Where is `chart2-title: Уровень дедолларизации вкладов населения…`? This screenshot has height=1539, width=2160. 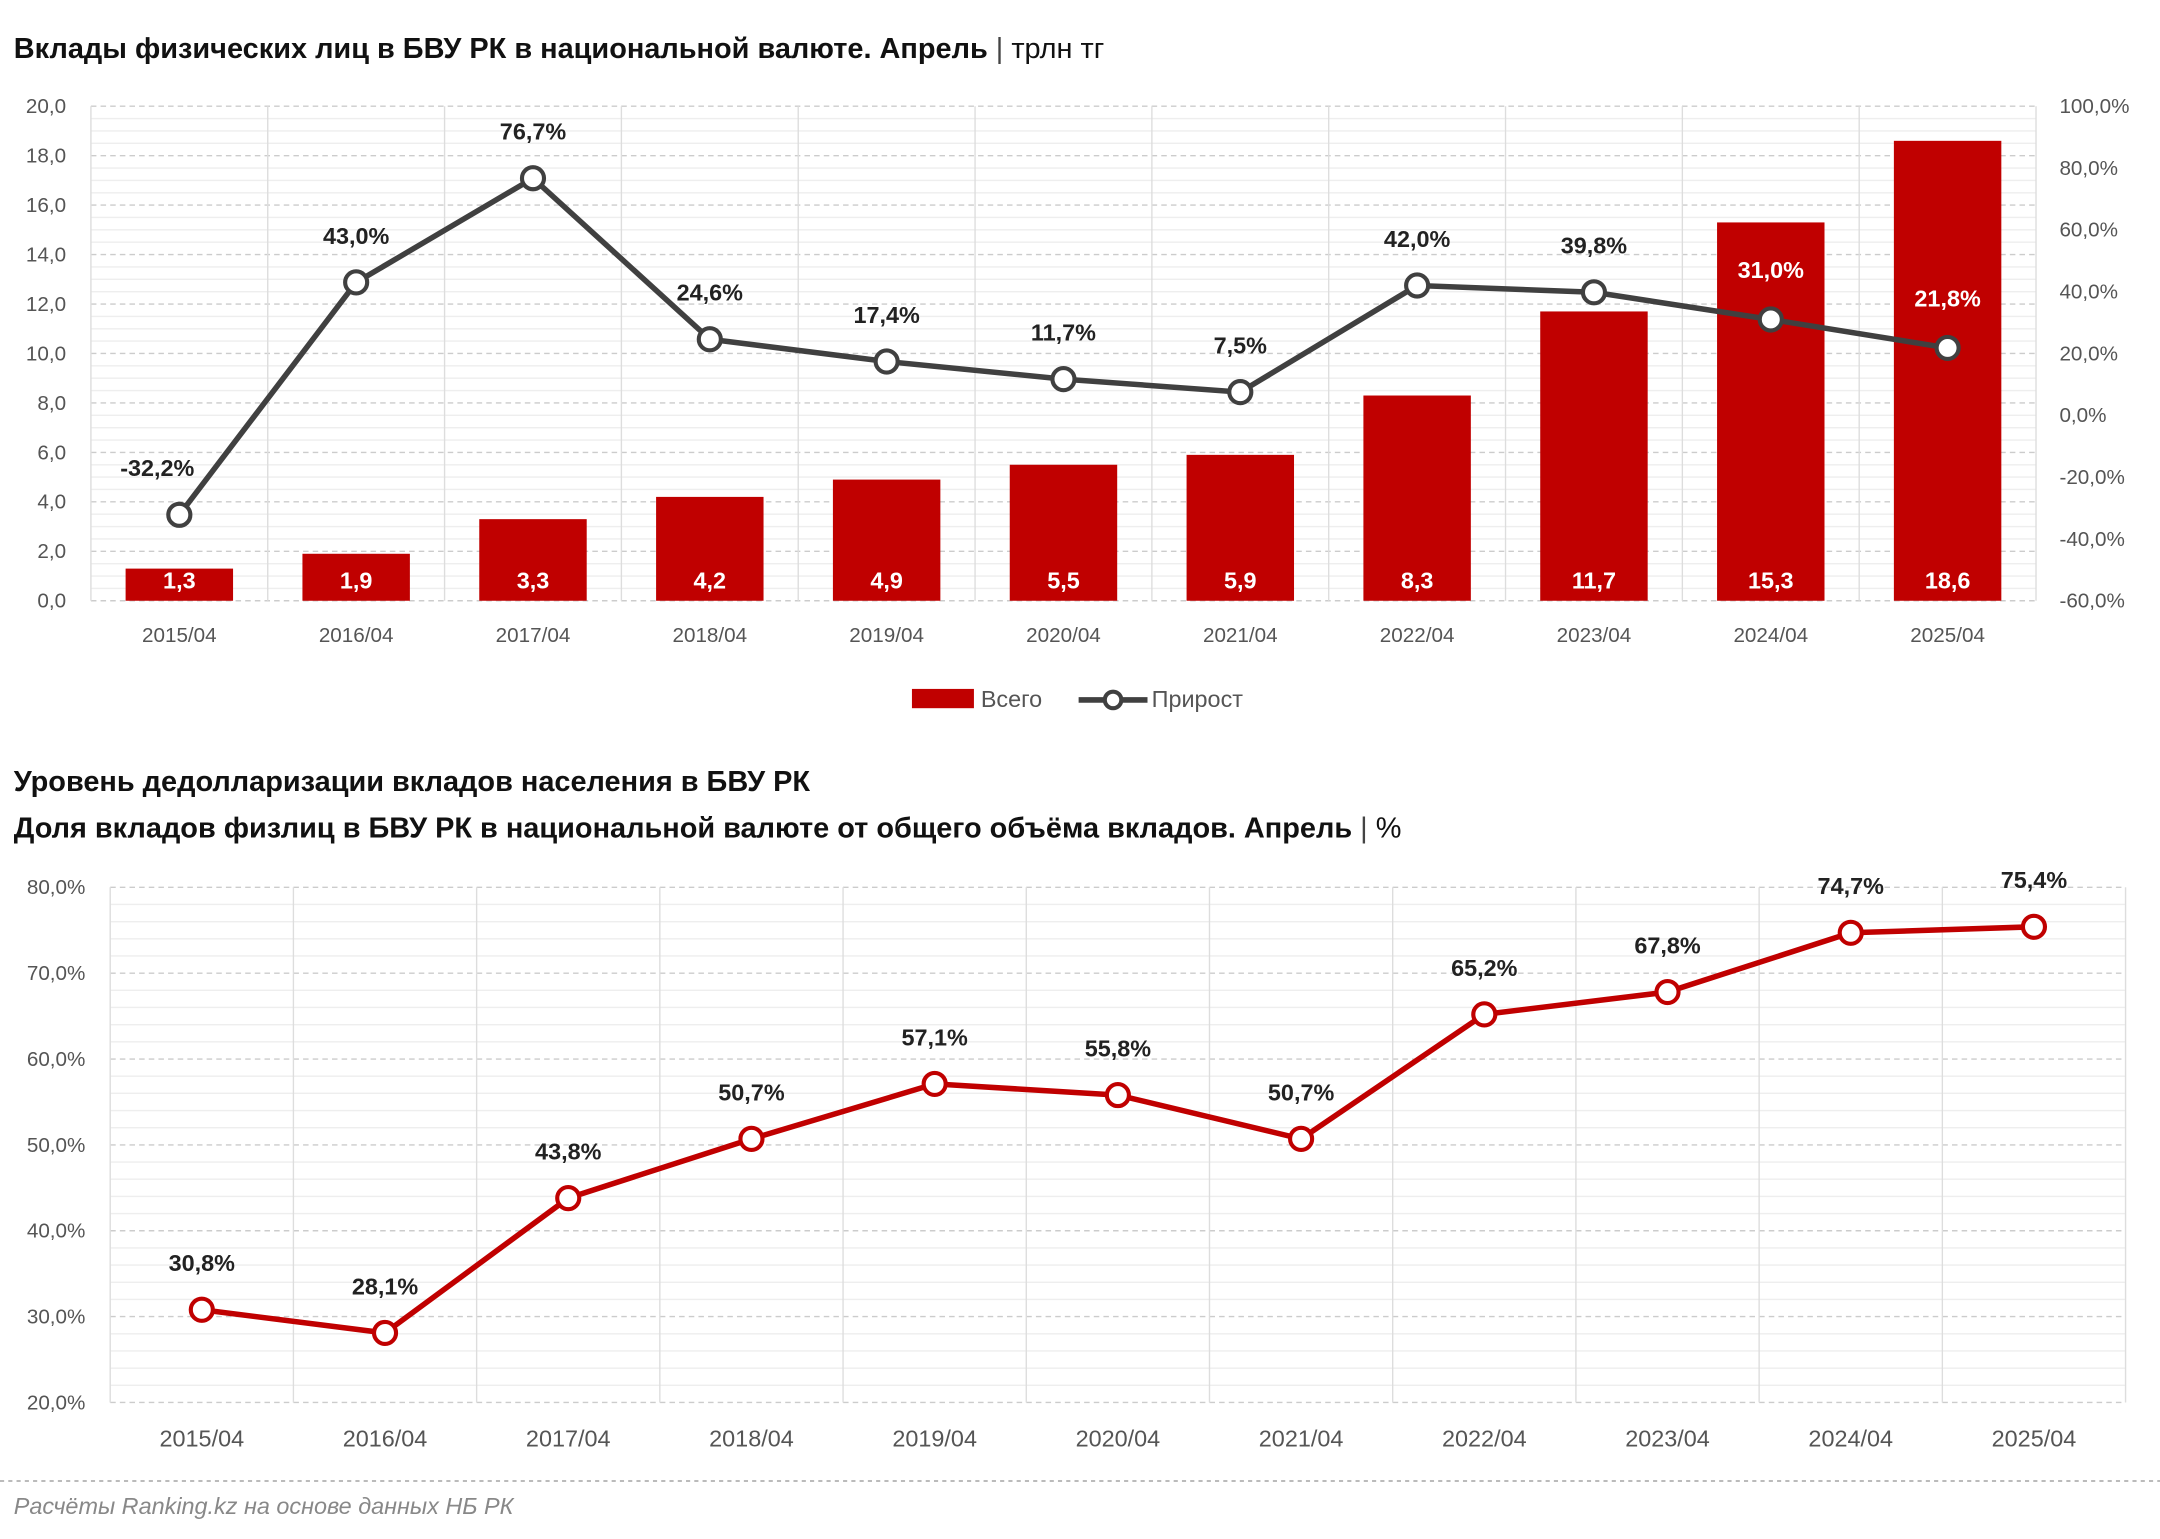
chart2-title: Уровень дедолларизации вкладов населения… is located at coordinates (412, 782).